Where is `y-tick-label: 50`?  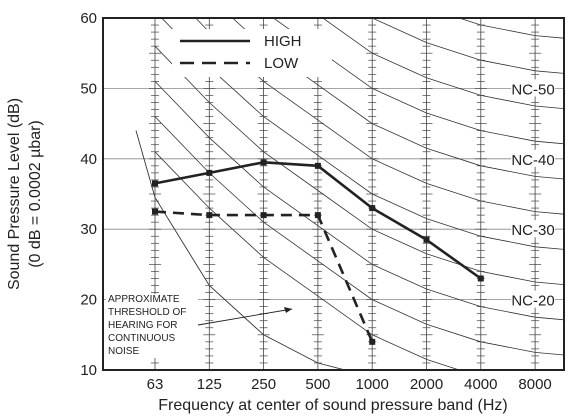
y-tick-label: 50 is located at coordinates (88, 88).